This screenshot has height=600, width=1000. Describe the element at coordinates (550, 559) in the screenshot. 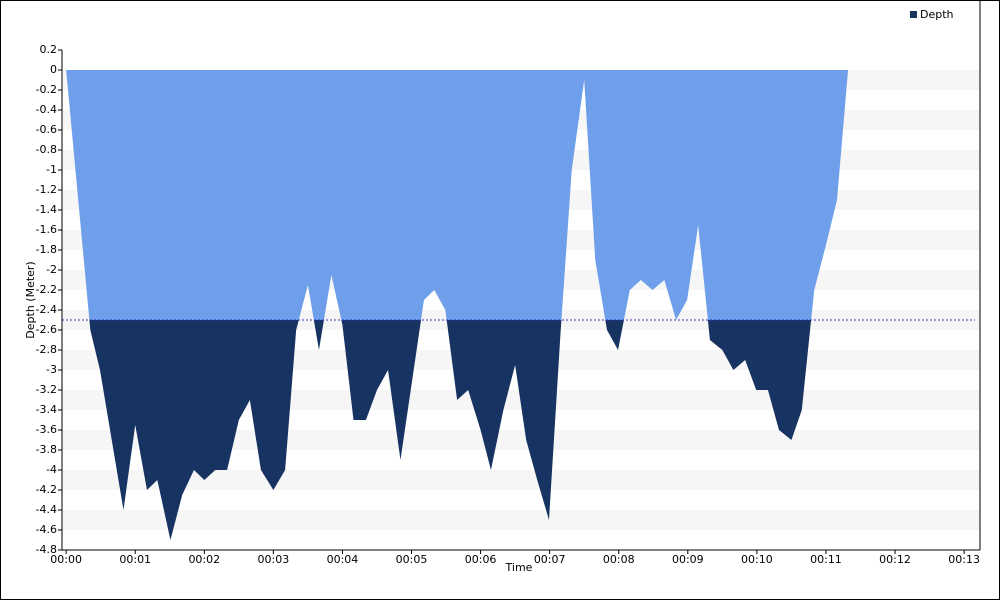

I see `x-tick-label: 00:07` at that location.